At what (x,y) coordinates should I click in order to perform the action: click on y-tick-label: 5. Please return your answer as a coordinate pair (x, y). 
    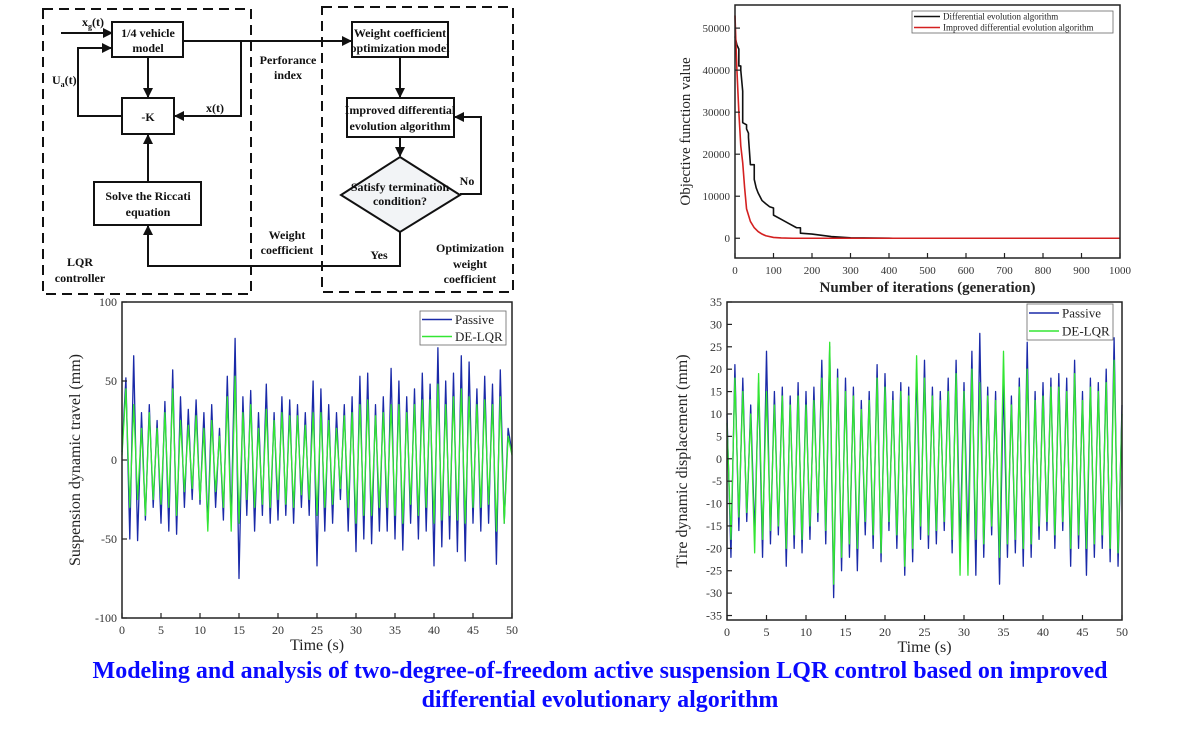
    Looking at the image, I should click on (719, 436).